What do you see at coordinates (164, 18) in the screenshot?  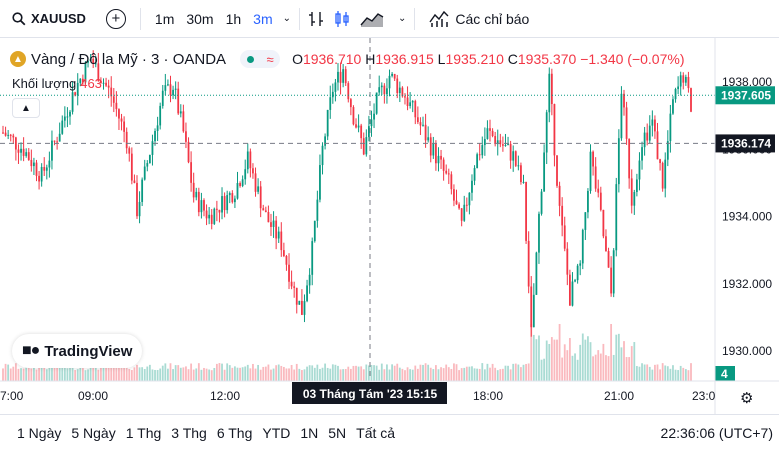 I see `interval-1m: 1m` at bounding box center [164, 18].